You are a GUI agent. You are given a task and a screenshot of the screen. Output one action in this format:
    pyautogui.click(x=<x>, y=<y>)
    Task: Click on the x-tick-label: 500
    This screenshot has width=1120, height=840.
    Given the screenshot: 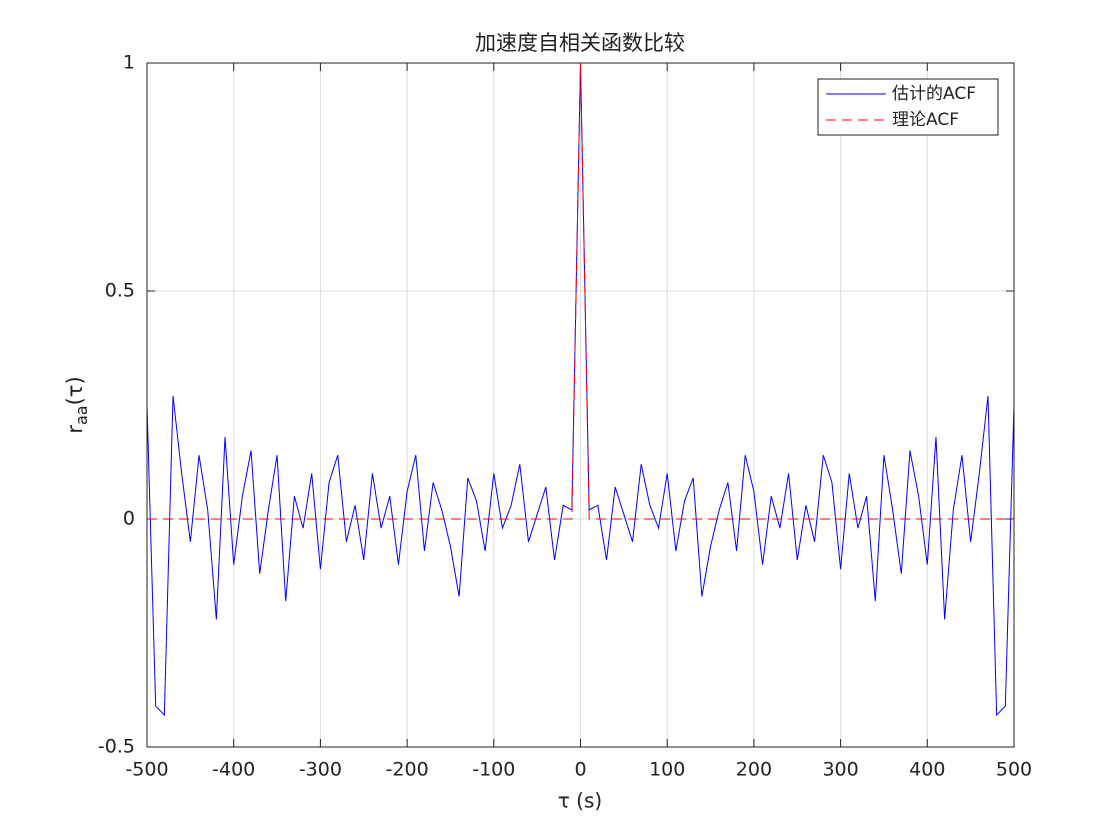 What is the action you would take?
    pyautogui.click(x=1014, y=770)
    